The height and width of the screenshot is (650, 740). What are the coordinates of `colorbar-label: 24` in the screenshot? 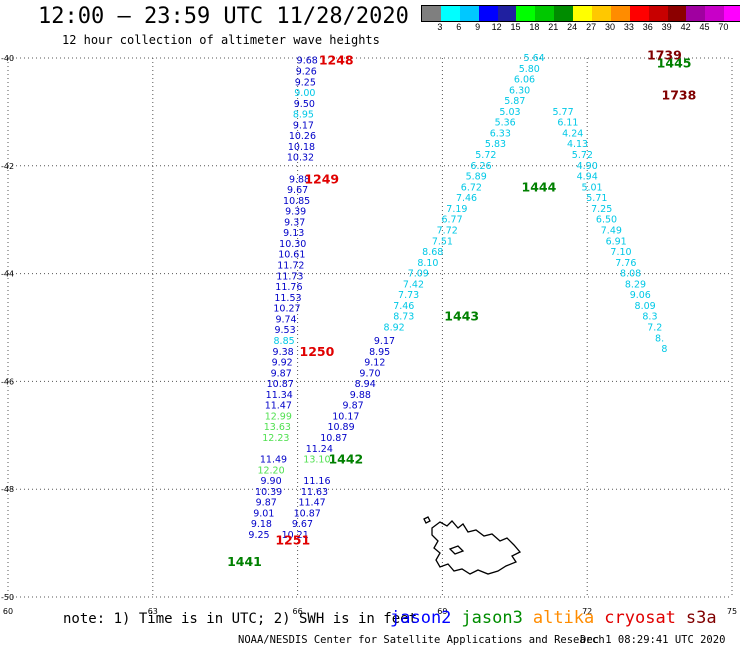 It's located at (572, 27).